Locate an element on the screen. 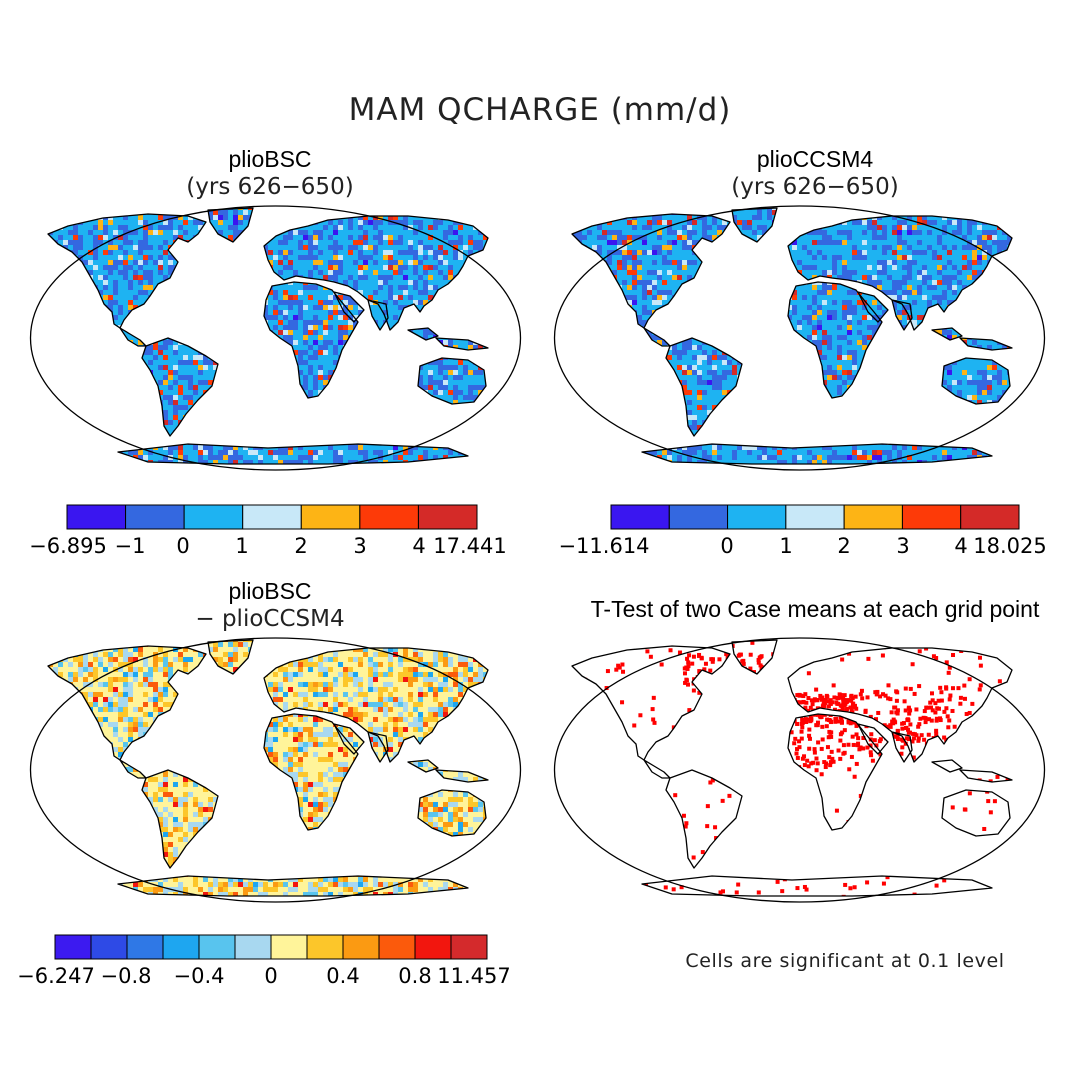 This screenshot has height=1080, width=1080. significance-note: Cells are significant at 0.1 level is located at coordinates (845, 961).